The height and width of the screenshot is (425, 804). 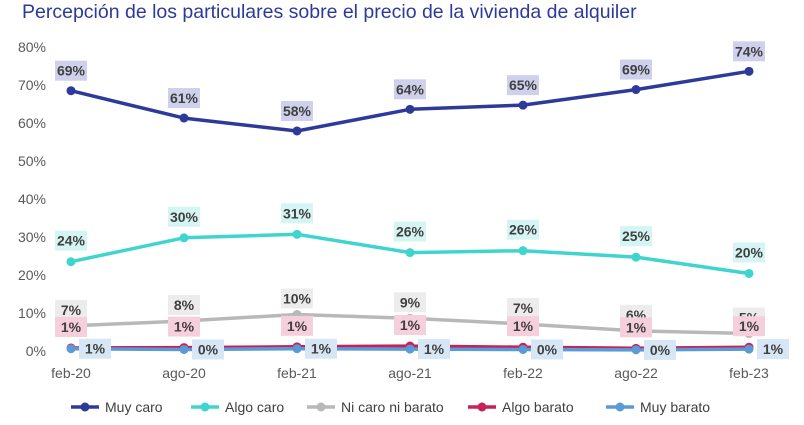 What do you see at coordinates (749, 373) in the screenshot?
I see `x-tick-label: feb-23` at bounding box center [749, 373].